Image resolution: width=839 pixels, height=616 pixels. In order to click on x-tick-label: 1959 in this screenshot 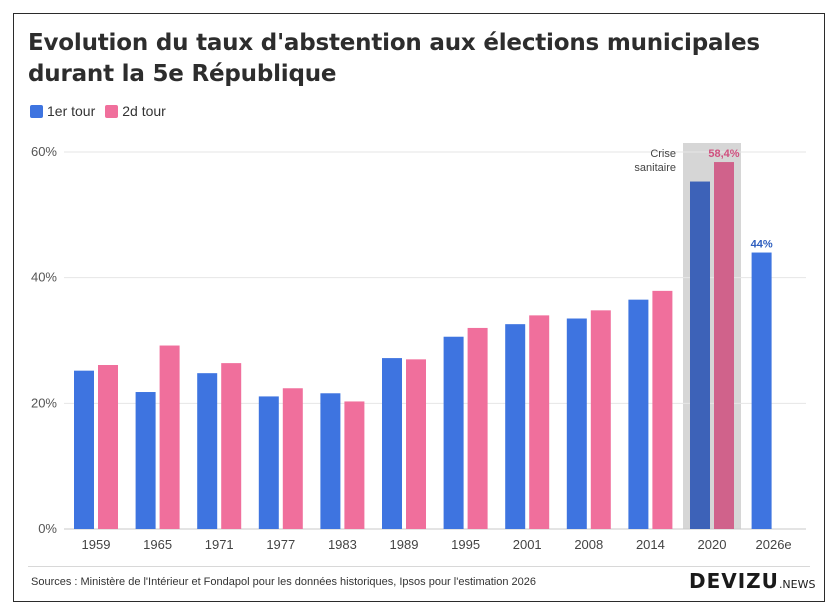, I will do `click(96, 544)`.